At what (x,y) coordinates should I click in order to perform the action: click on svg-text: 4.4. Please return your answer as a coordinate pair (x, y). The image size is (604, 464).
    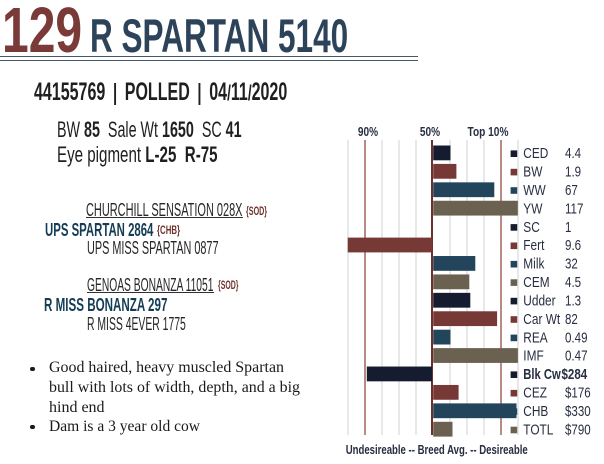
    Looking at the image, I should click on (573, 153).